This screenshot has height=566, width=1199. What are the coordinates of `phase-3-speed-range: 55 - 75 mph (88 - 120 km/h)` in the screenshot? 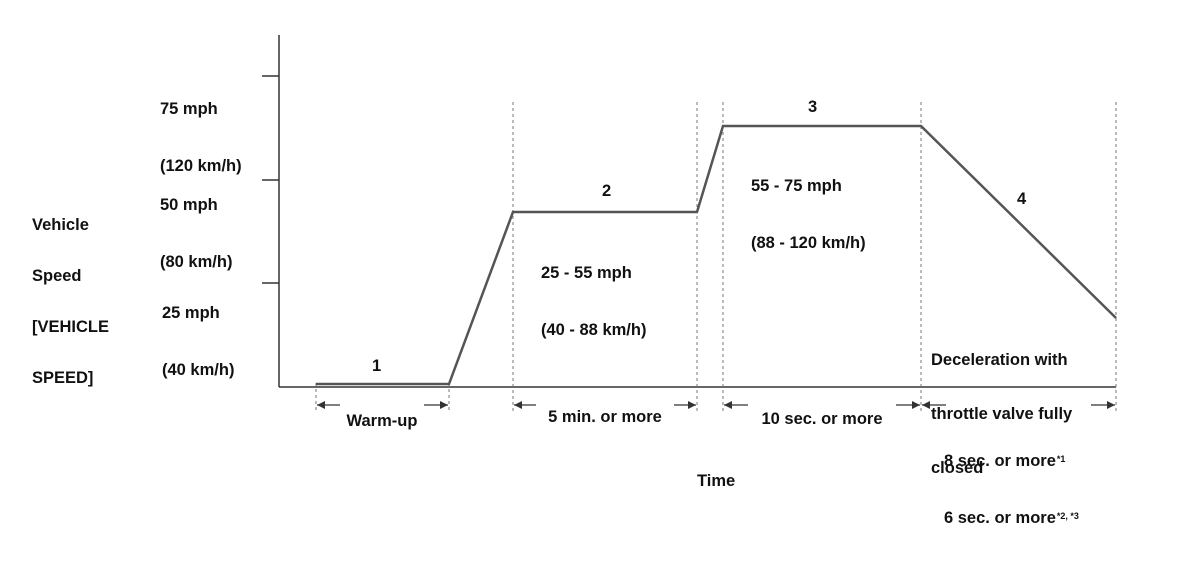 It's located at (808, 215).